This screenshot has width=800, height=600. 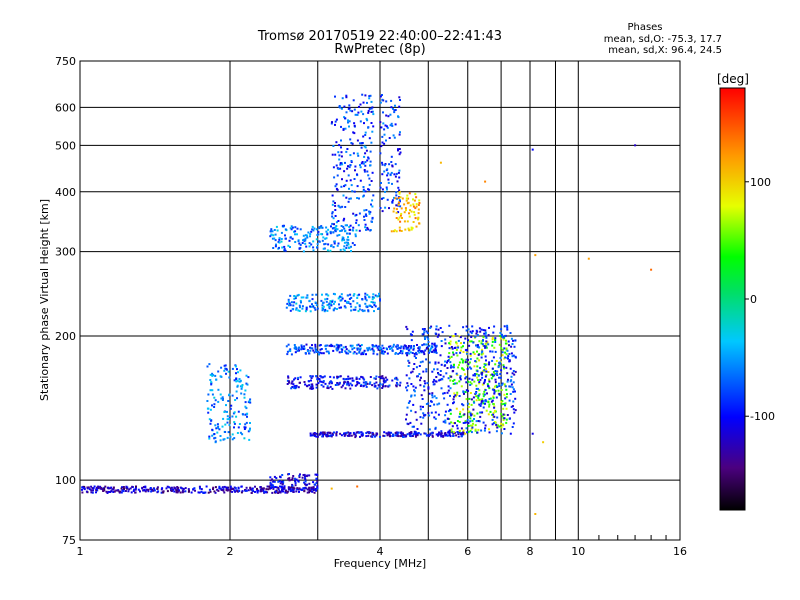 I want to click on colorbar, so click(x=732, y=299).